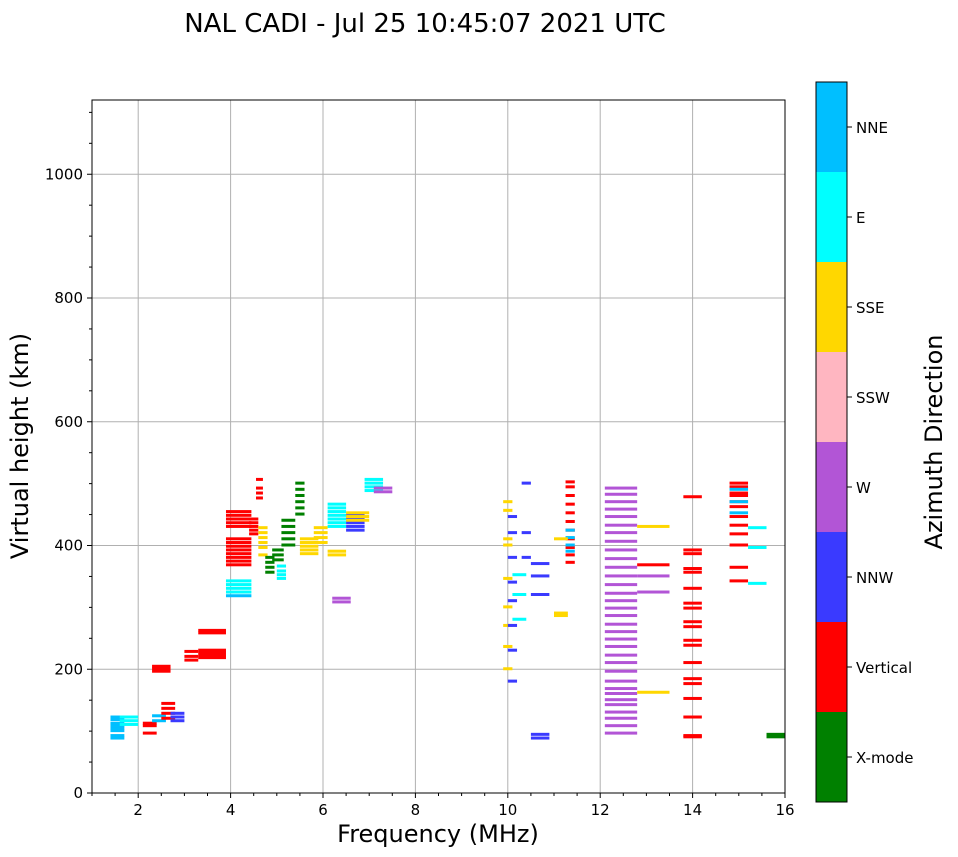  I want to click on colorbar-category-label: NNE, so click(872, 128).